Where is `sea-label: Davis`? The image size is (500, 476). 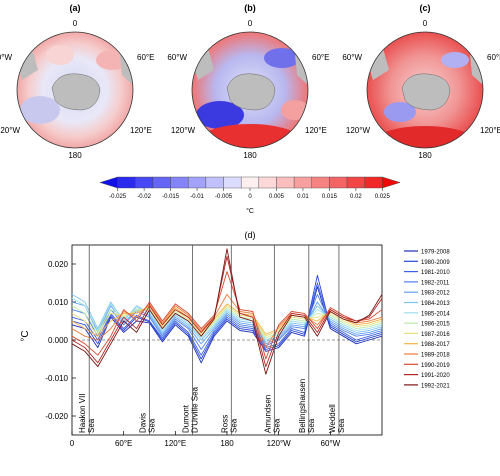 sea-label: Davis is located at coordinates (143, 423).